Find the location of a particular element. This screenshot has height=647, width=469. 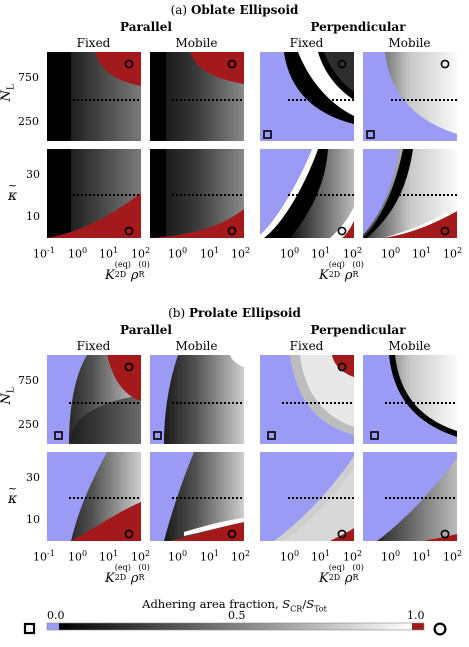

panel-a-parallel-fixed-kappa is located at coordinates (94, 193).